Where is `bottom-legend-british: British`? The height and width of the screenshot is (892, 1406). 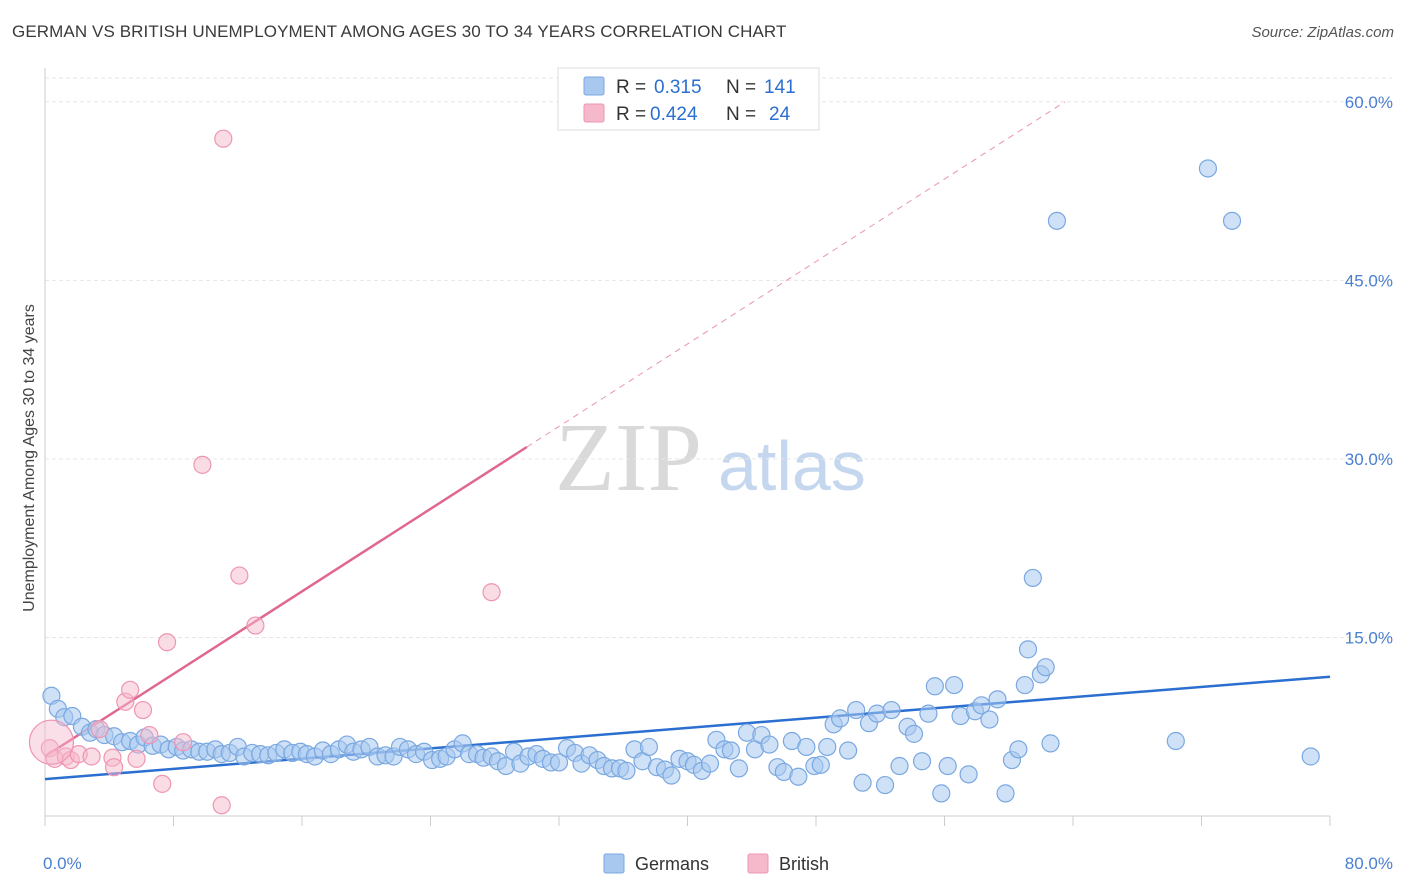 bottom-legend-british: British is located at coordinates (804, 864).